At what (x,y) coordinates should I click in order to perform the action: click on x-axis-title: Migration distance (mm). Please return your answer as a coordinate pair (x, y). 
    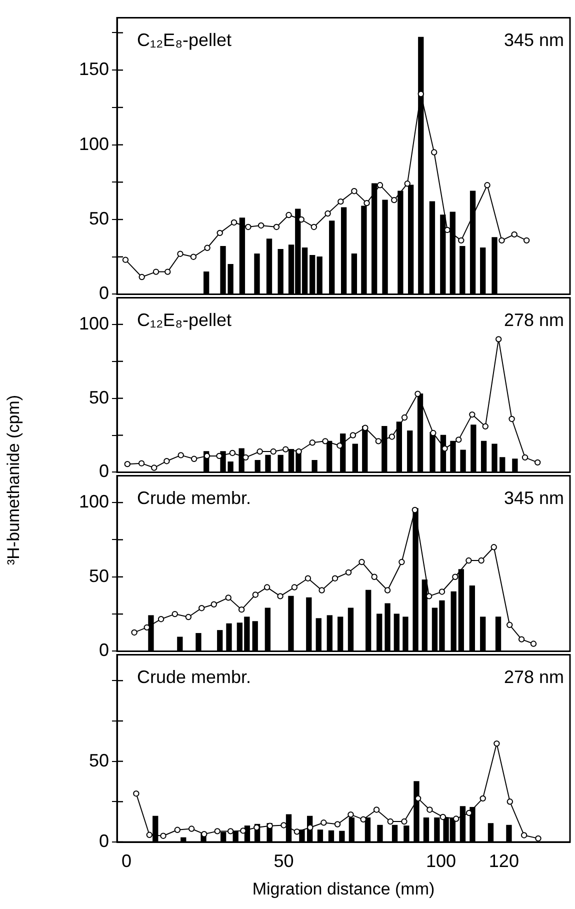
    Looking at the image, I should click on (343, 888).